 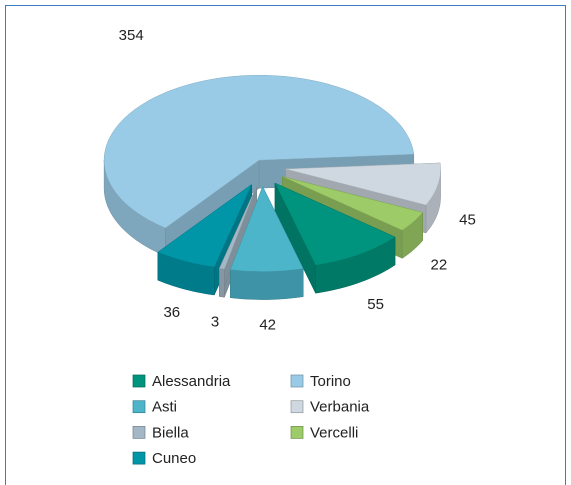 What do you see at coordinates (340, 407) in the screenshot?
I see `legend-label: Verbania` at bounding box center [340, 407].